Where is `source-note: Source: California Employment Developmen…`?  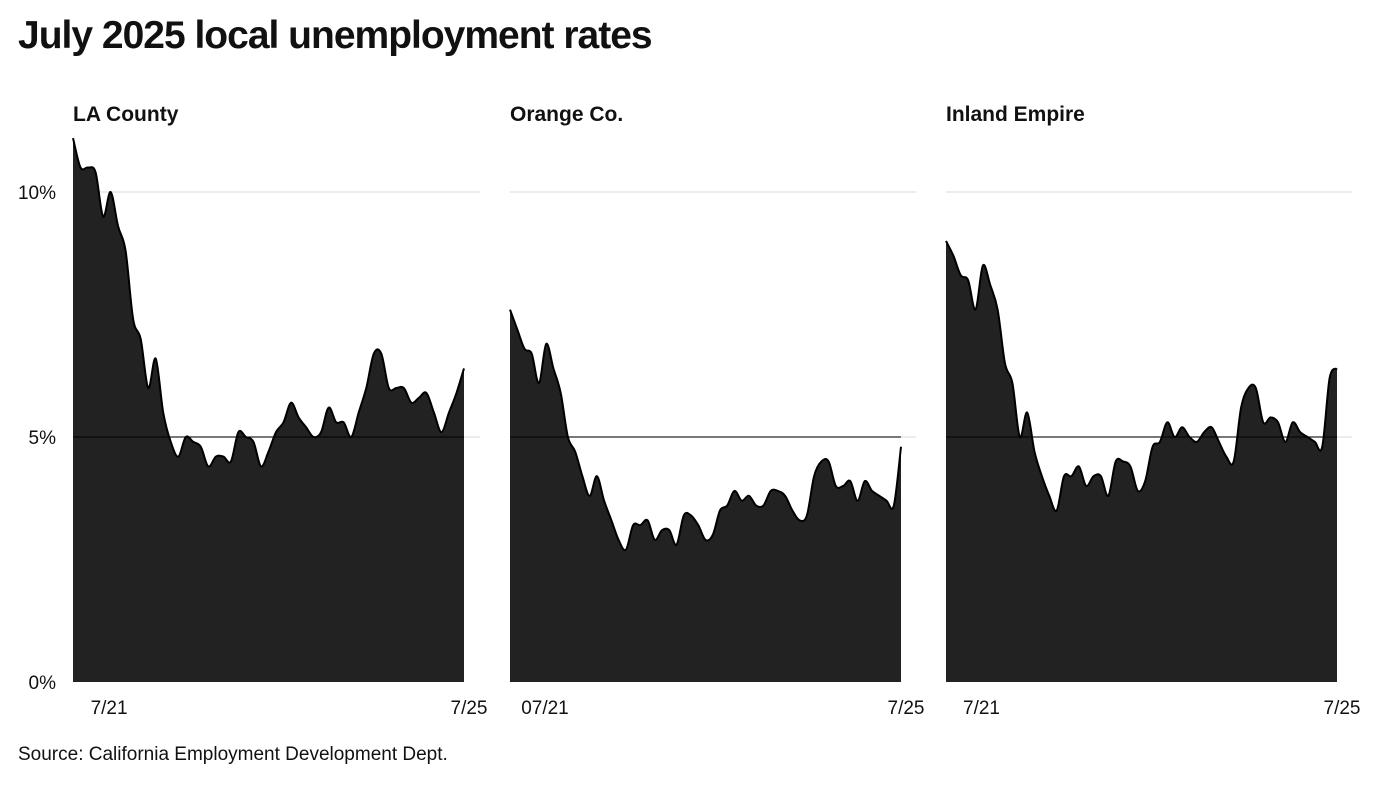 source-note: Source: California Employment Developmen… is located at coordinates (233, 754).